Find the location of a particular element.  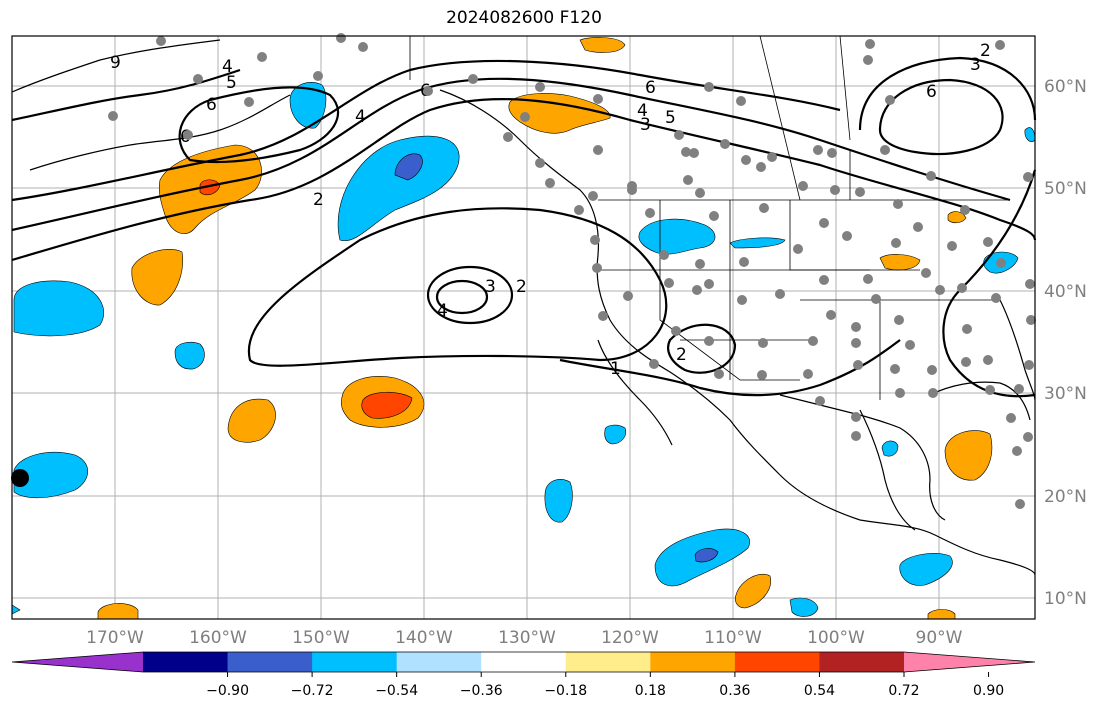

colorbar-tick-label: −0.54 is located at coordinates (396, 691).